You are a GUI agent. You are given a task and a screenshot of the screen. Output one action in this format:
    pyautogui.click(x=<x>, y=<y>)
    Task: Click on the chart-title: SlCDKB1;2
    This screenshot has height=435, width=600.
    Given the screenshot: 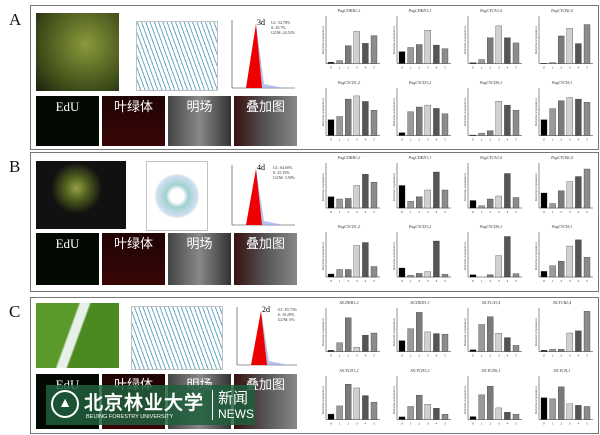 What is the action you would take?
    pyautogui.click(x=349, y=302)
    